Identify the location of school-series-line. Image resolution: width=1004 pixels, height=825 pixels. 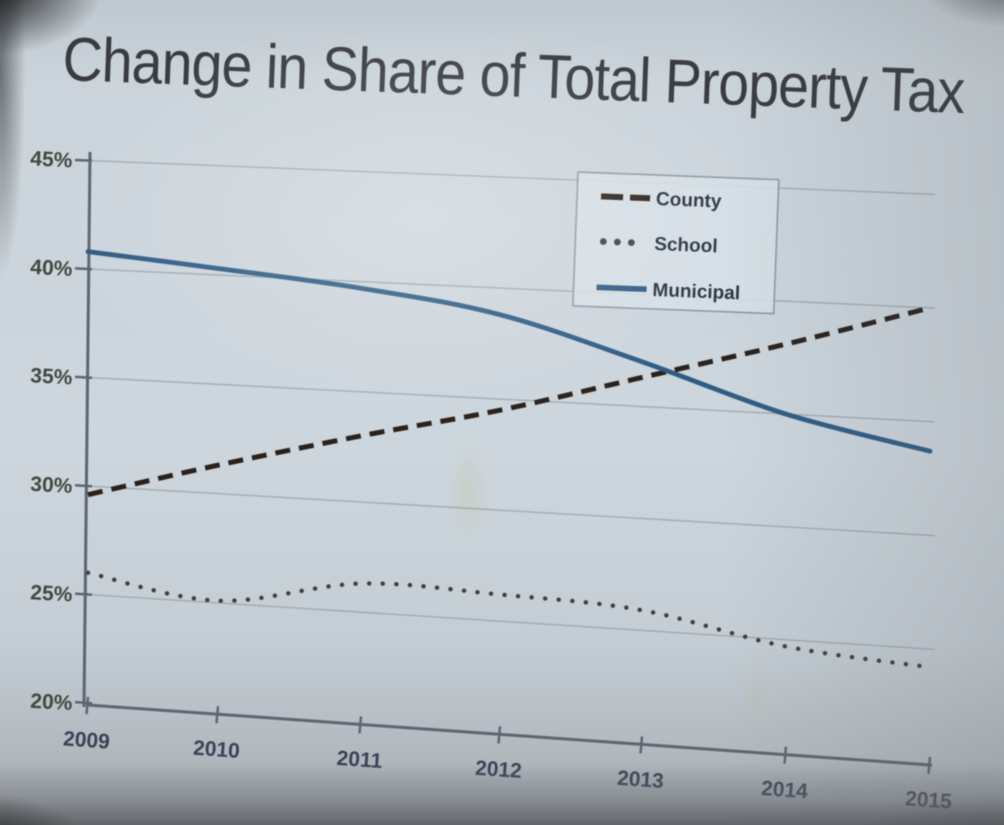
(509, 620).